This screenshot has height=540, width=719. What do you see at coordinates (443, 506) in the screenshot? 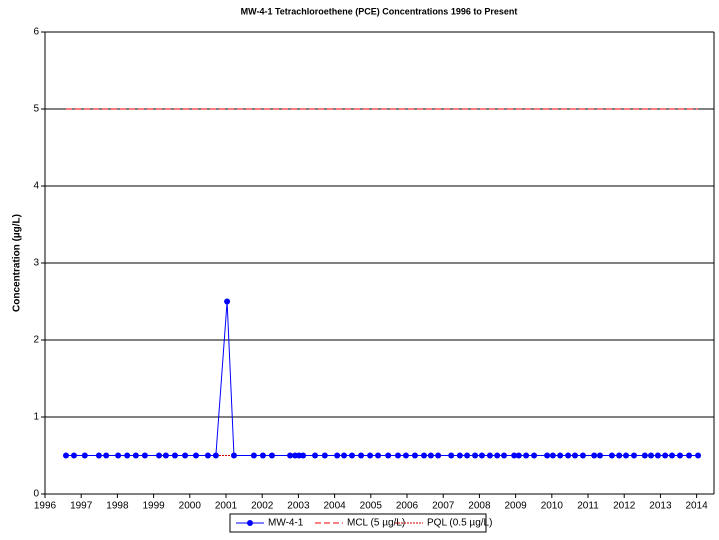
I see `x-tick-label: 2007` at bounding box center [443, 506].